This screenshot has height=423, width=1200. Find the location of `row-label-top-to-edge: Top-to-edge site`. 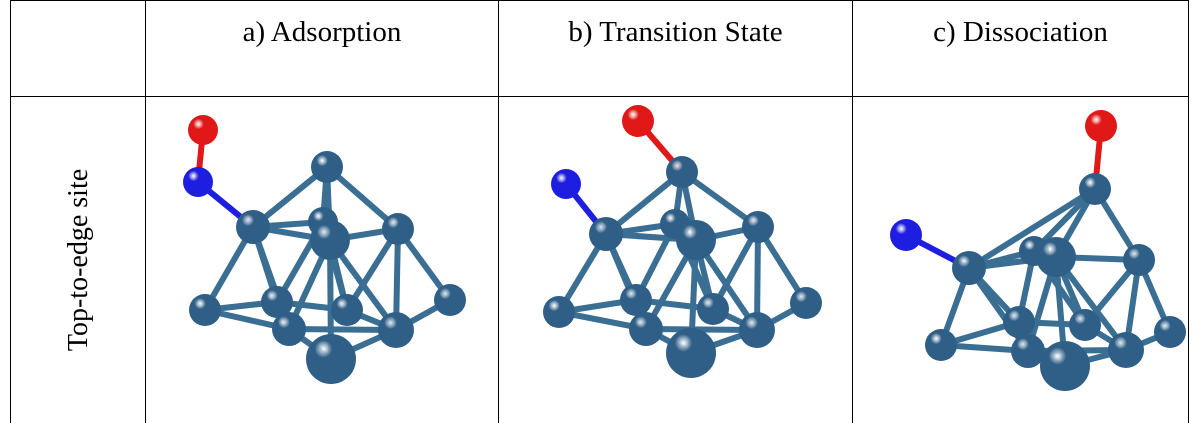

row-label-top-to-edge: Top-to-edge site is located at coordinates (78, 259).